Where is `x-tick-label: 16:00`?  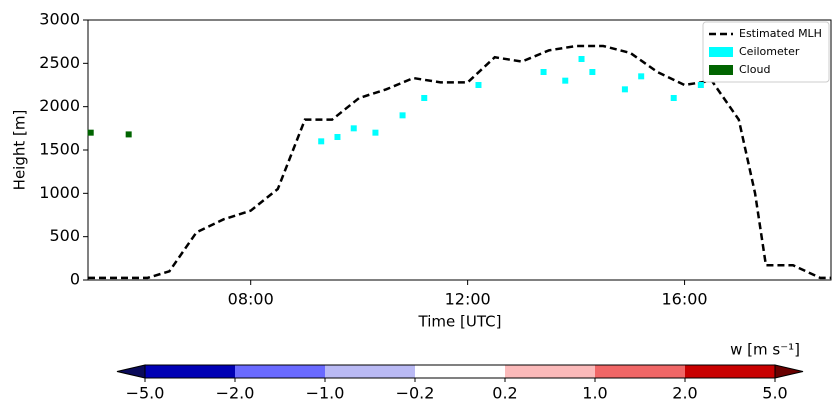
x-tick-label: 16:00 is located at coordinates (685, 299).